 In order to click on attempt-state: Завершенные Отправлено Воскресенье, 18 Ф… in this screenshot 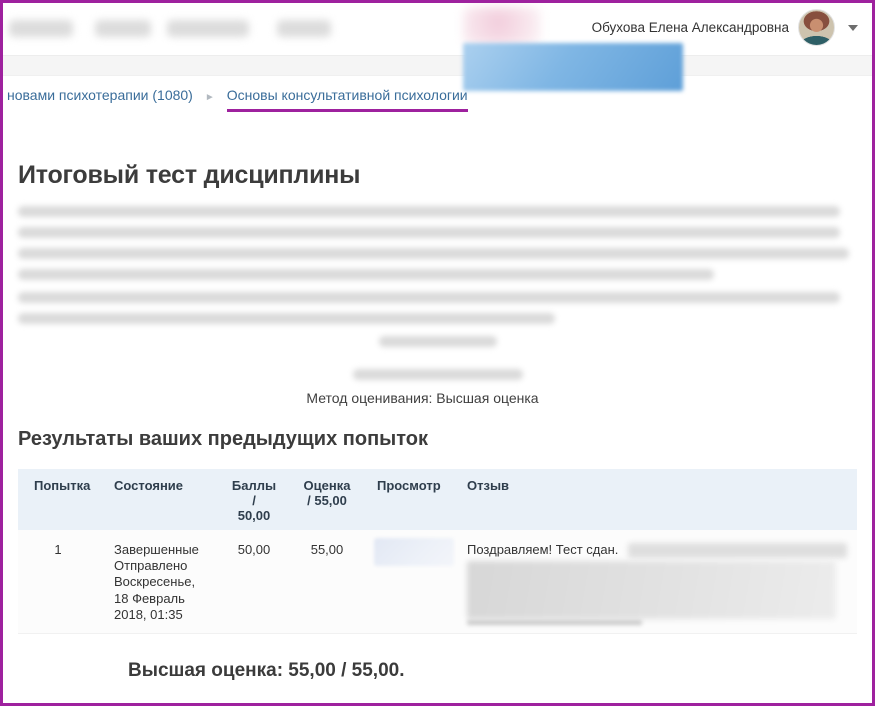, I will do `click(157, 582)`.